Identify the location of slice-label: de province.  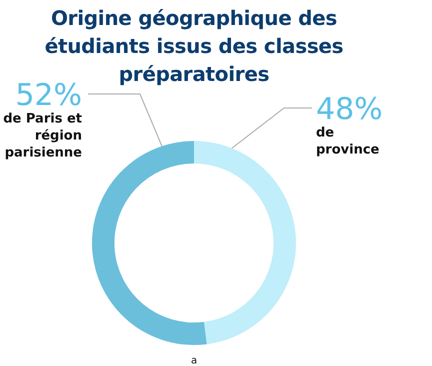
(348, 141).